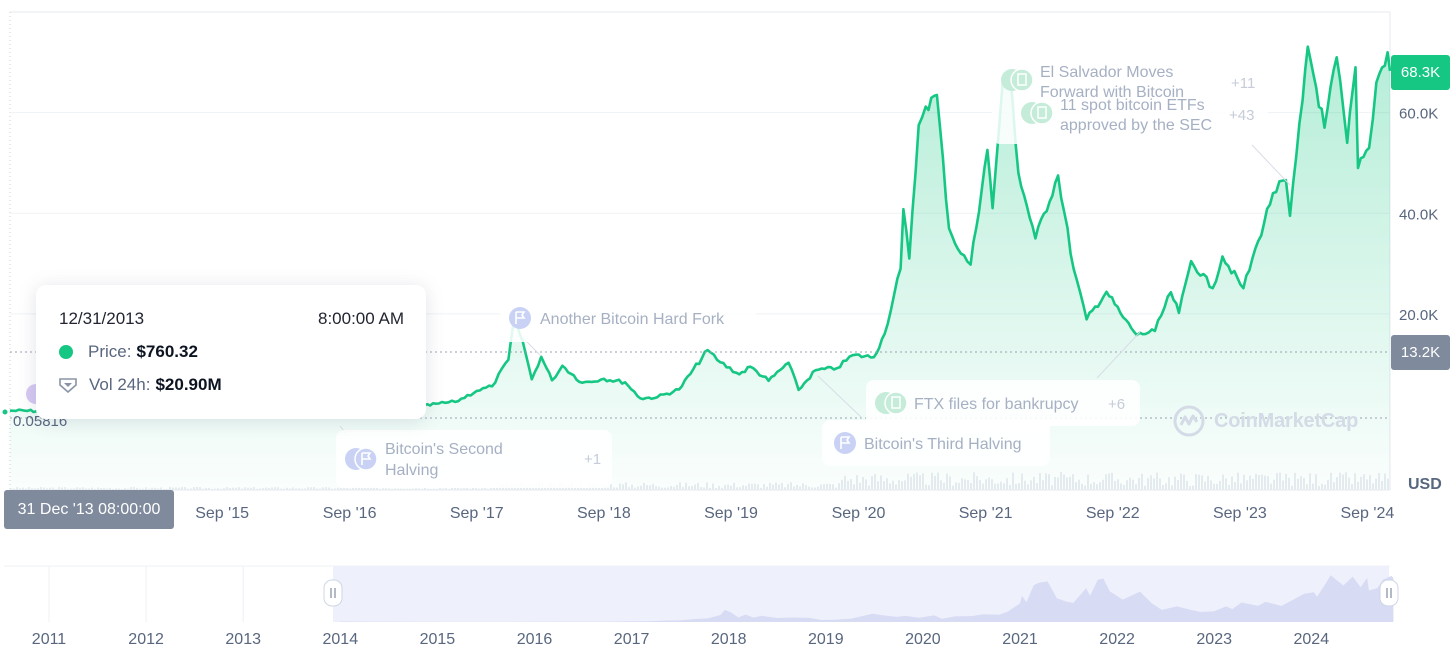  Describe the element at coordinates (604, 513) in the screenshot. I see `x-tick-label: Sep '18` at that location.